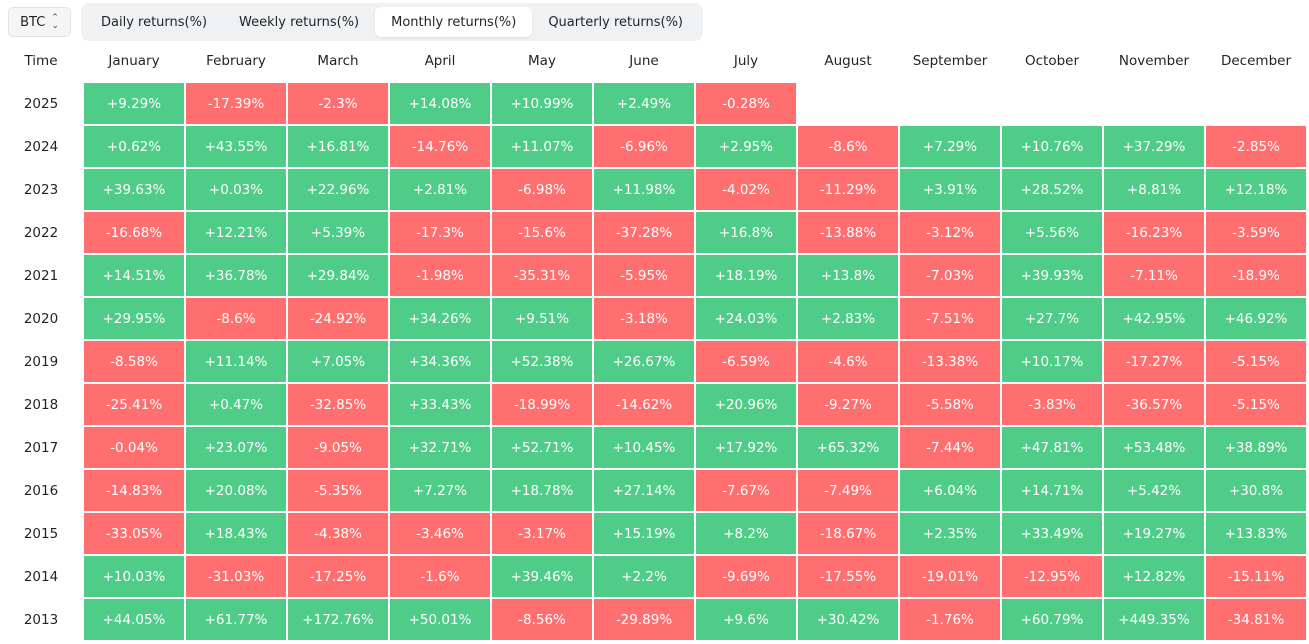 This screenshot has height=644, width=1309. Describe the element at coordinates (1154, 576) in the screenshot. I see `return-cell: +12.82%` at that location.